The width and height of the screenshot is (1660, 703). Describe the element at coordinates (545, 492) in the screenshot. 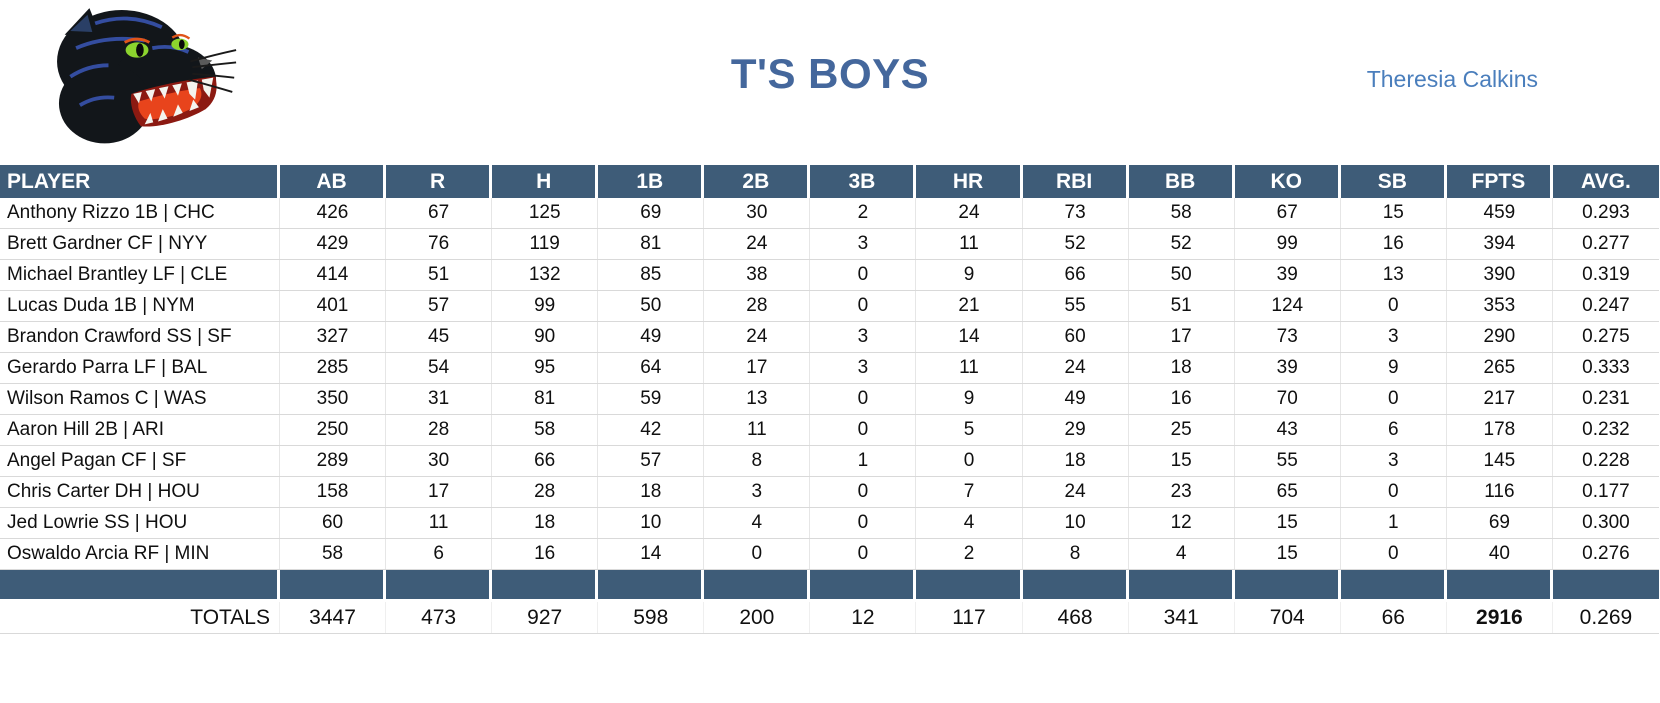

I see `stat-h: 28` at that location.